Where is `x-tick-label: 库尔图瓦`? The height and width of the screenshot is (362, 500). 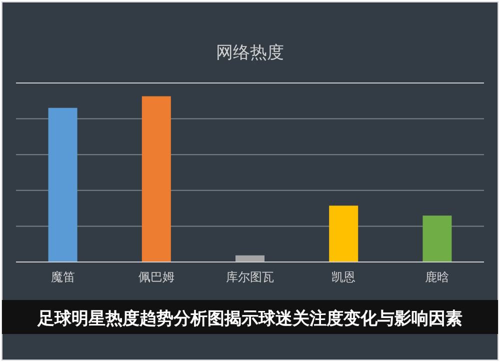 x-tick-label: 库尔图瓦 is located at coordinates (250, 277).